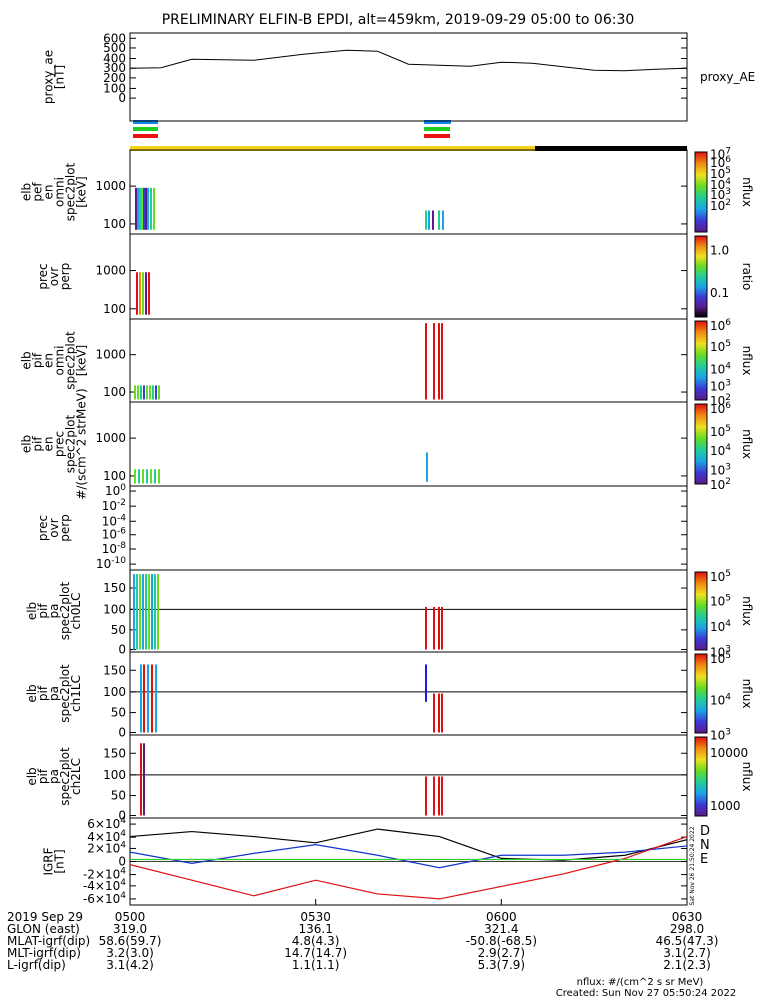  What do you see at coordinates (60, 444) in the screenshot?
I see `ylabel-line: prec` at bounding box center [60, 444].